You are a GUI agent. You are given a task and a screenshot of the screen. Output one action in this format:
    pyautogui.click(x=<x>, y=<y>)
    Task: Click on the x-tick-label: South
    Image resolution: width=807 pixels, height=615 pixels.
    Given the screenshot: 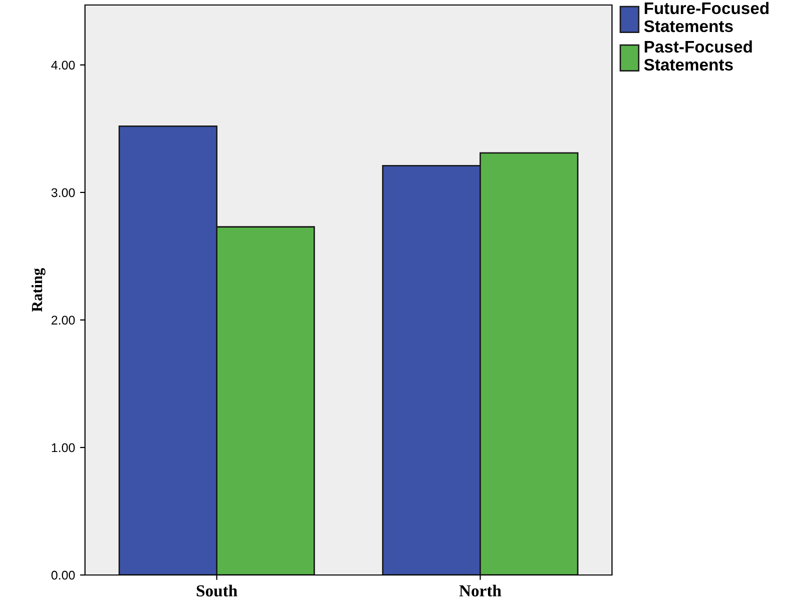 What is the action you would take?
    pyautogui.click(x=217, y=590)
    